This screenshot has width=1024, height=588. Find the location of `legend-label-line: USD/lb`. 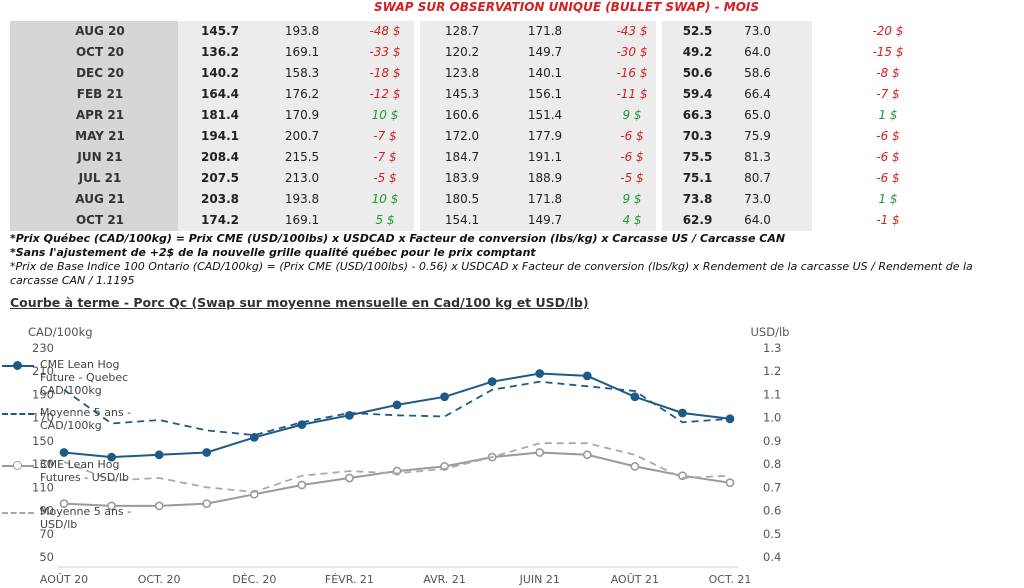

legend-label-line: USD/lb is located at coordinates (59, 524).